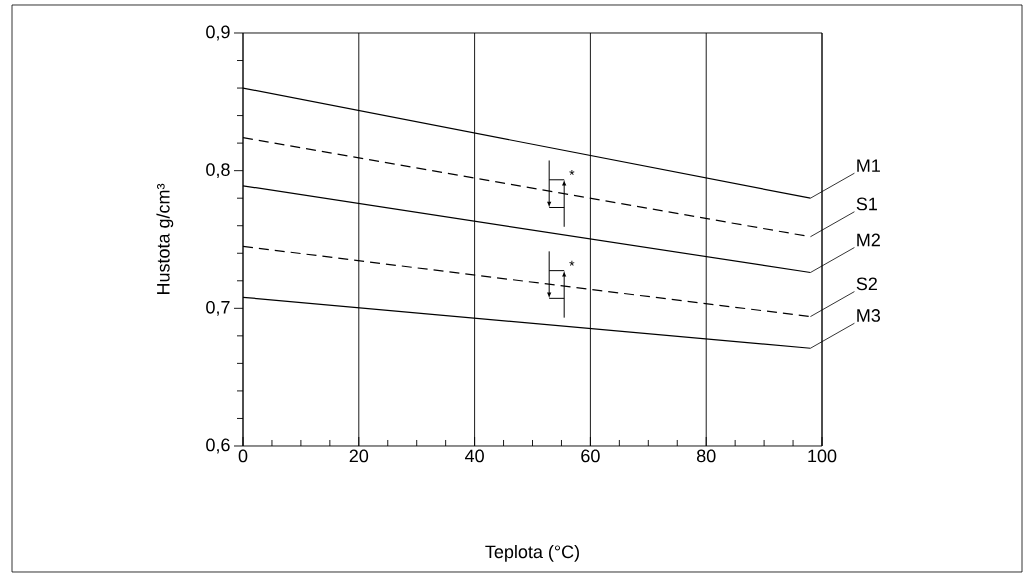  Describe the element at coordinates (218, 308) in the screenshot. I see `y-tick-label: 0,7` at that location.